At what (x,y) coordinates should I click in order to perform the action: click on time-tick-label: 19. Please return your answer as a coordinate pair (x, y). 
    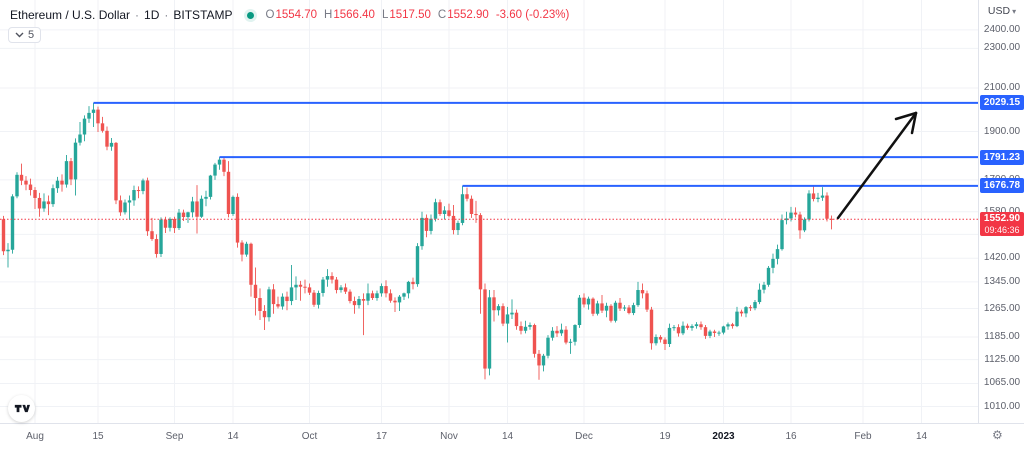
    Looking at the image, I should click on (665, 436).